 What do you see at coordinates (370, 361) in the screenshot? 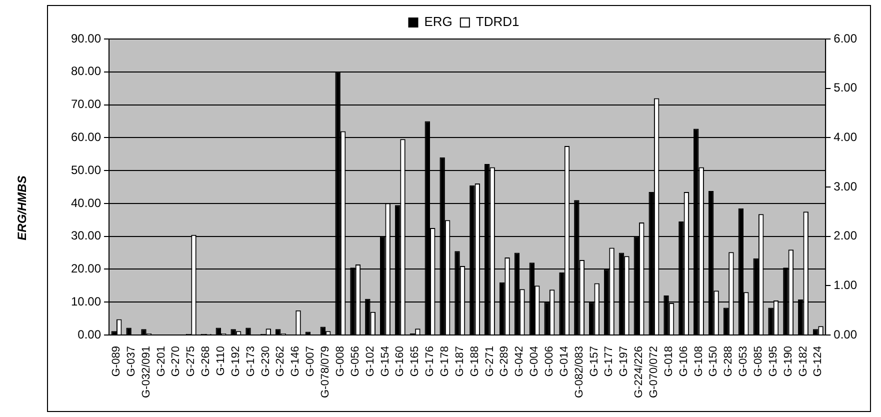
I see `x-tick-label: G-102` at bounding box center [370, 361].